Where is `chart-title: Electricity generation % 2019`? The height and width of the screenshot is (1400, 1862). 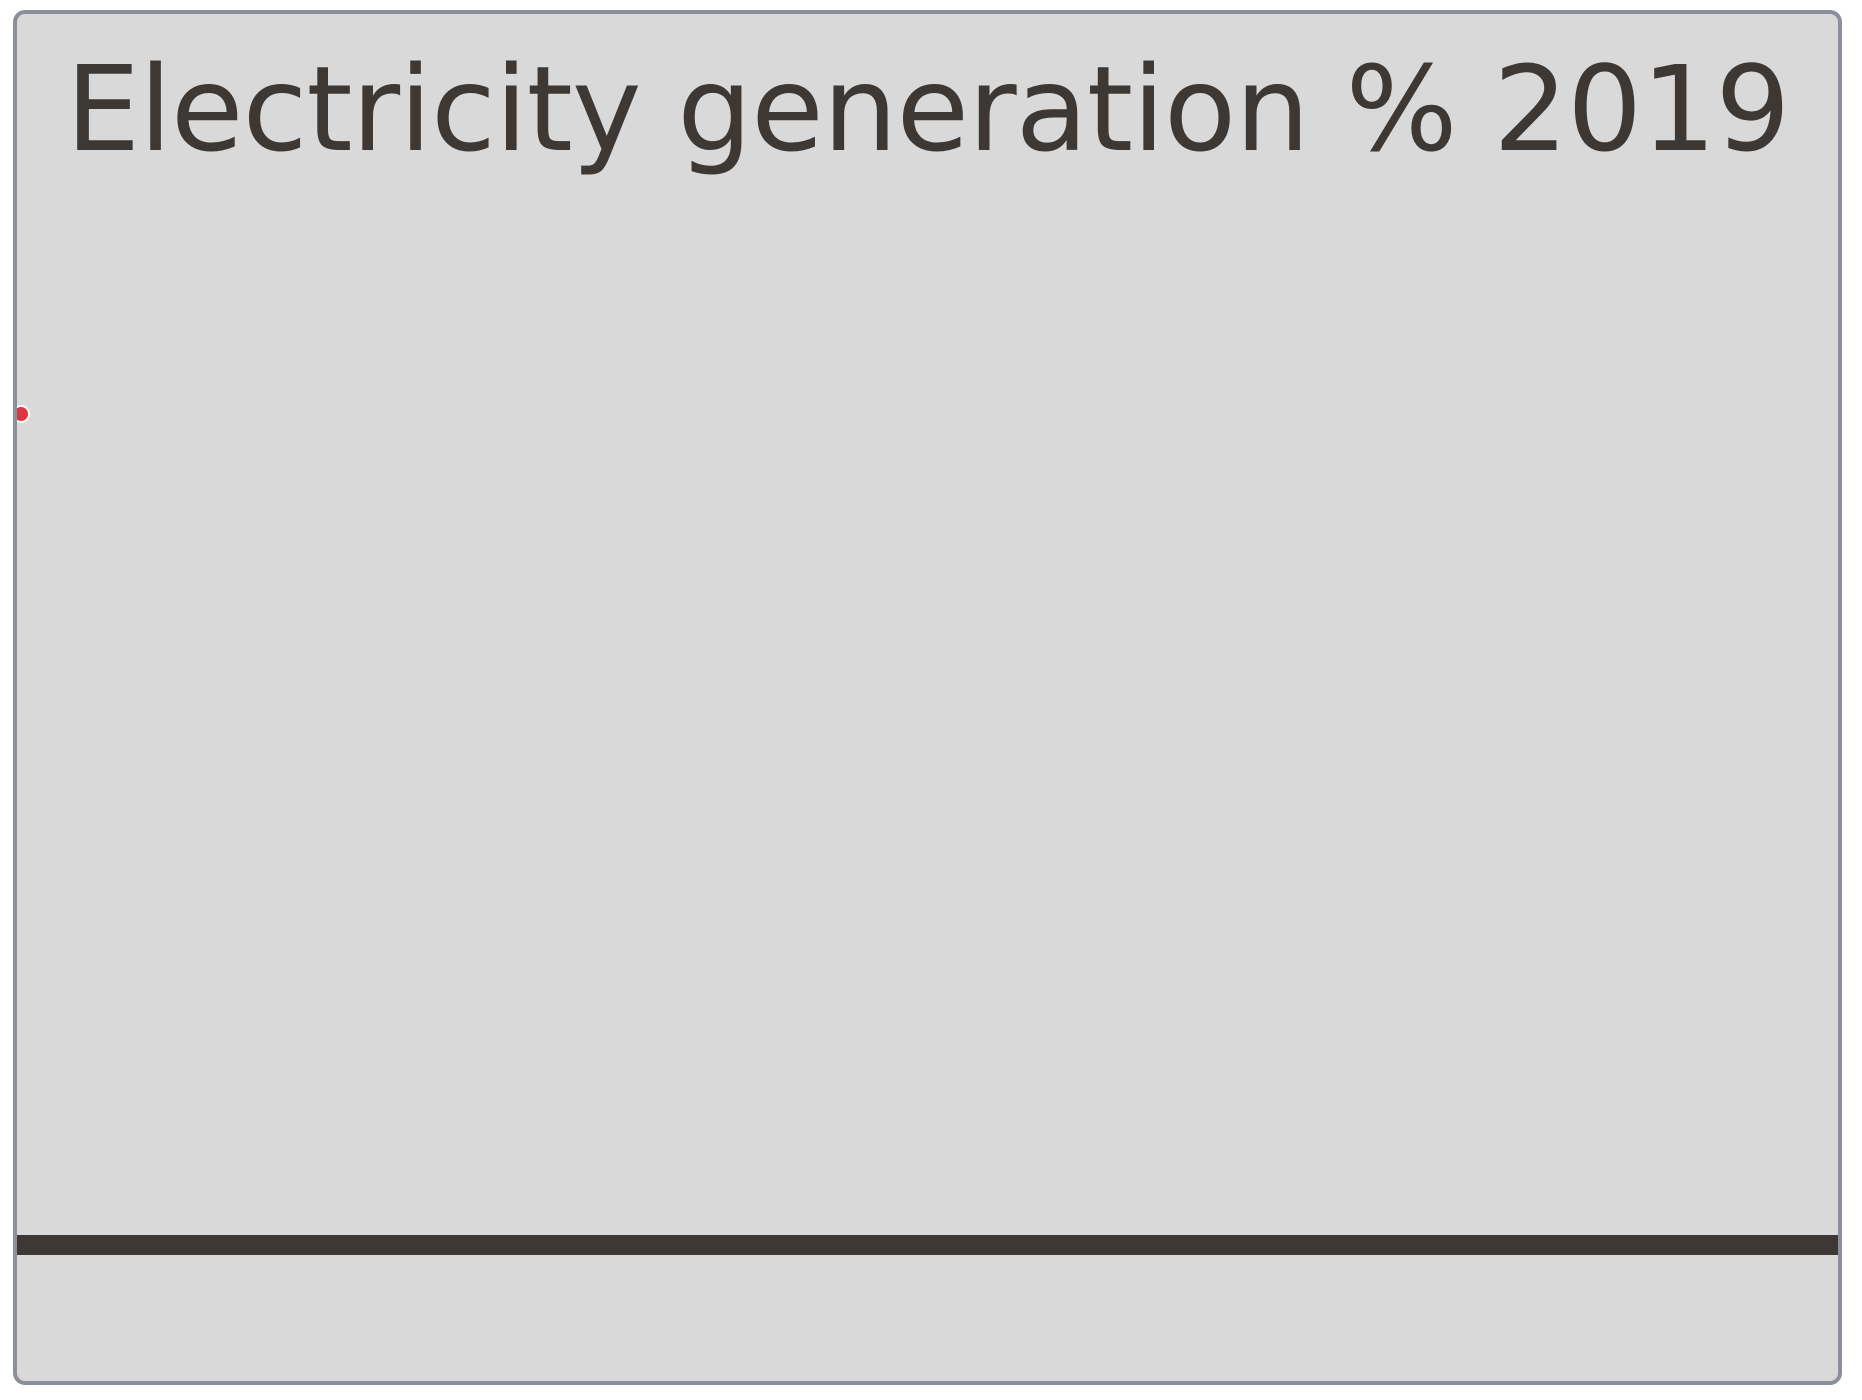
chart-title: Electricity generation % 2019 is located at coordinates (928, 109).